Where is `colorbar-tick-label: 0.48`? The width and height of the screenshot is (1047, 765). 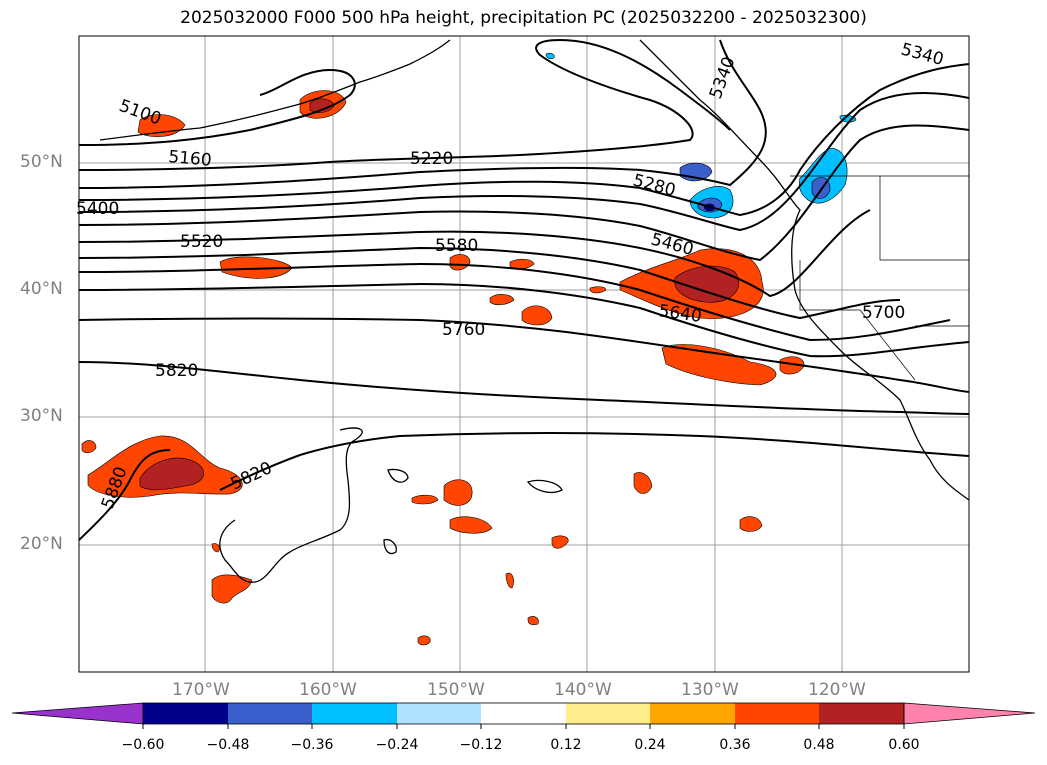
colorbar-tick-label: 0.48 is located at coordinates (819, 745).